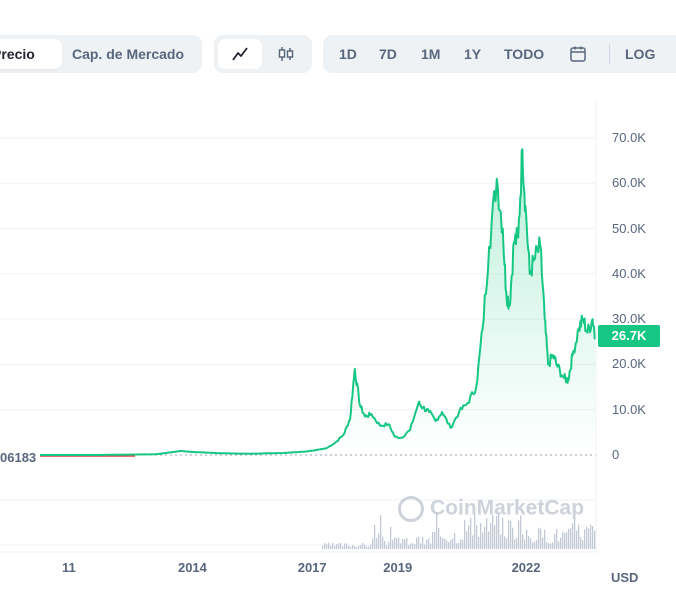 This screenshot has width=676, height=615. Describe the element at coordinates (263, 54) in the screenshot. I see `chart-type-group` at that location.